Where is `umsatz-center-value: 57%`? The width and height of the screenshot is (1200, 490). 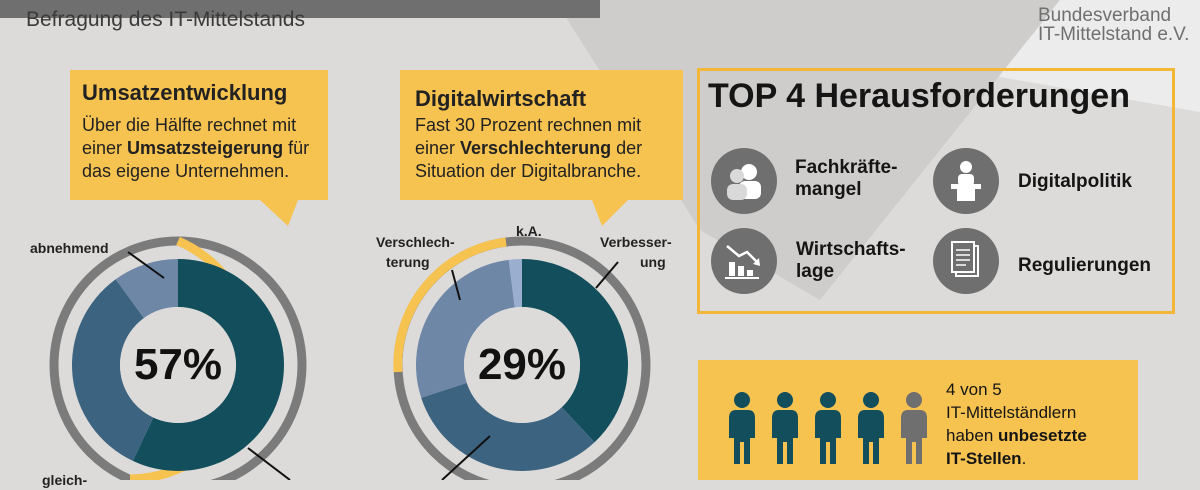 umsatz-center-value: 57% is located at coordinates (178, 364).